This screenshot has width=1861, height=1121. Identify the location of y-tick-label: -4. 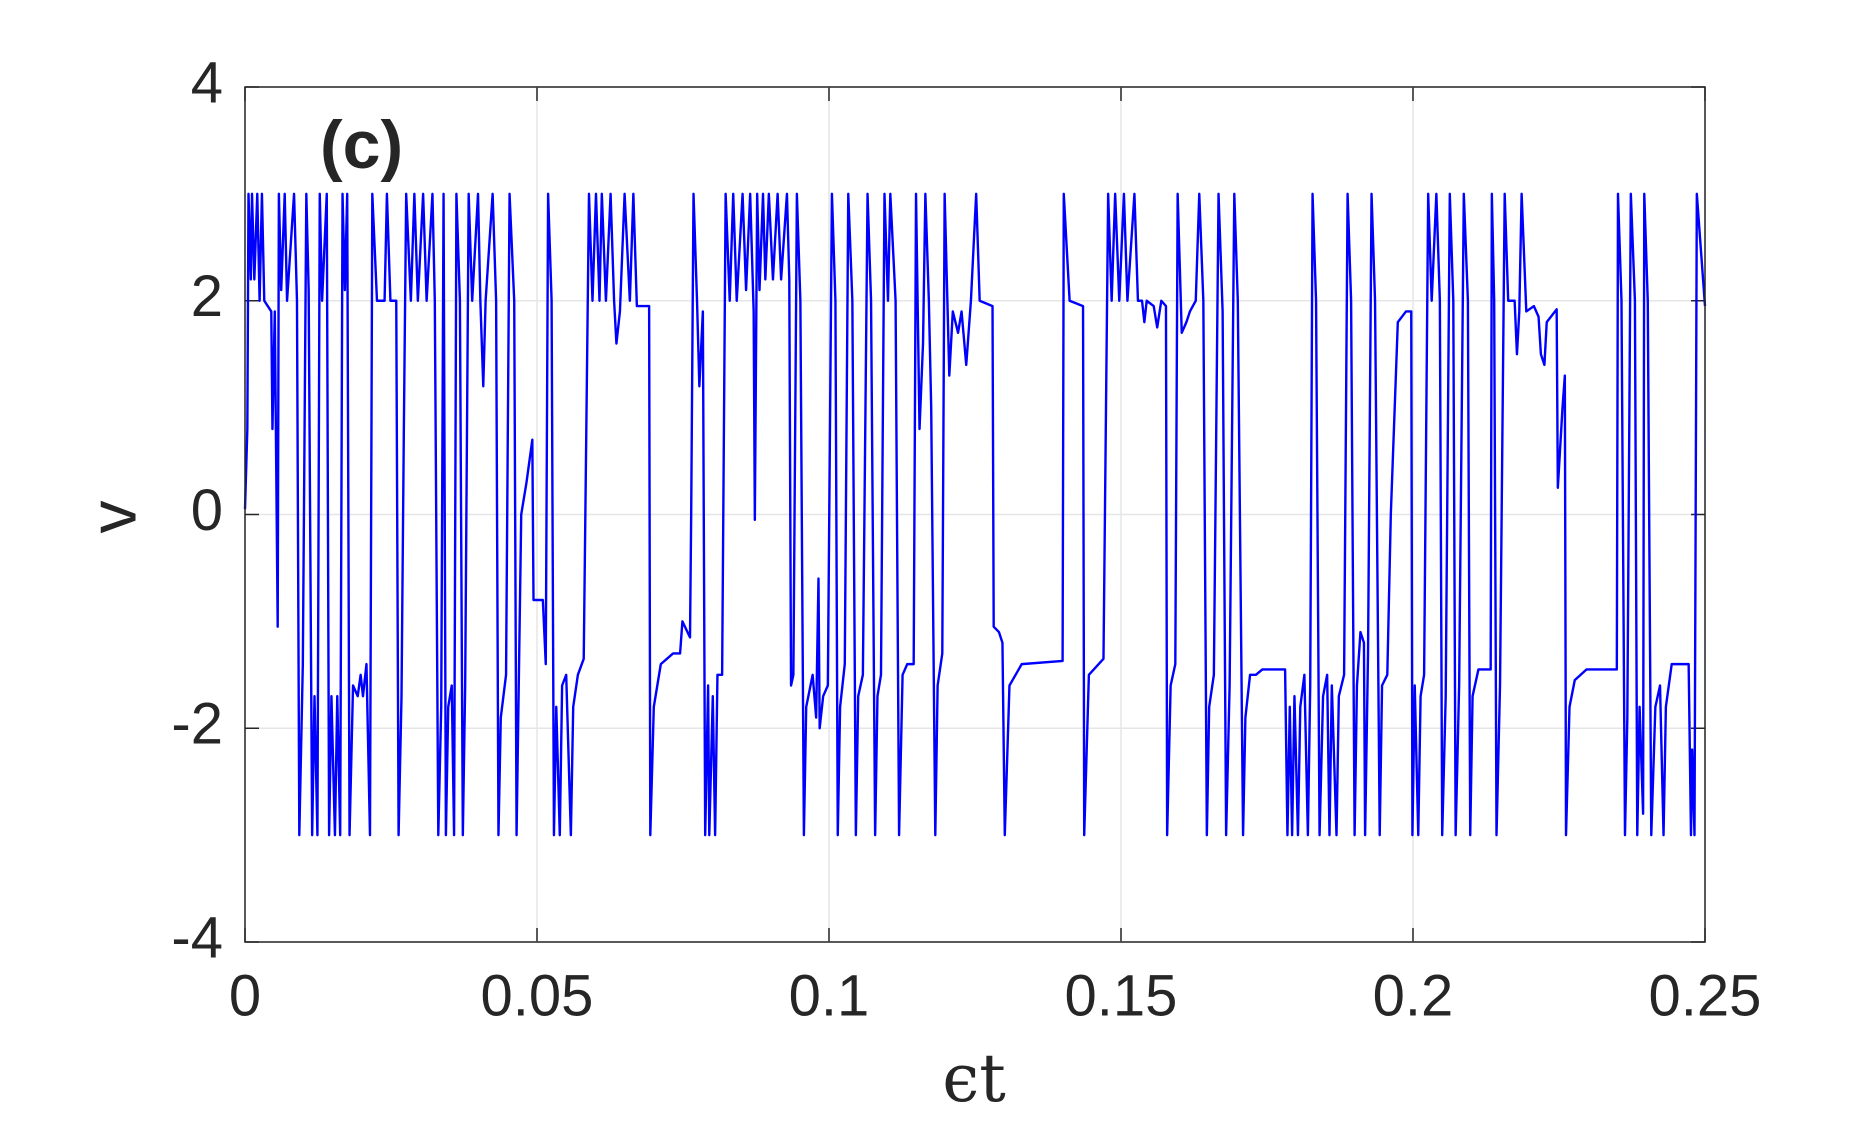
(197, 937).